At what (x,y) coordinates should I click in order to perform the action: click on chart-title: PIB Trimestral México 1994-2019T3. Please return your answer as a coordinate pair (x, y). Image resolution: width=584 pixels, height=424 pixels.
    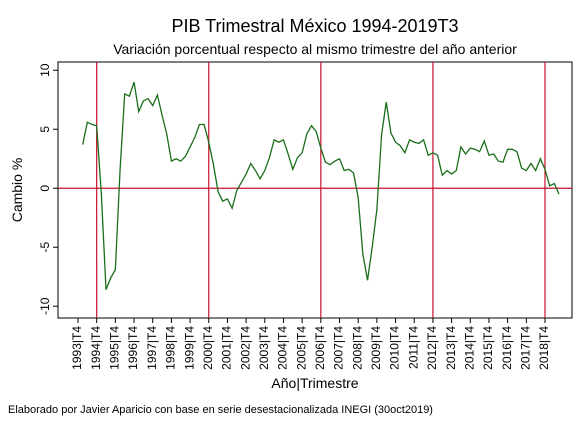
    Looking at the image, I should click on (314, 26).